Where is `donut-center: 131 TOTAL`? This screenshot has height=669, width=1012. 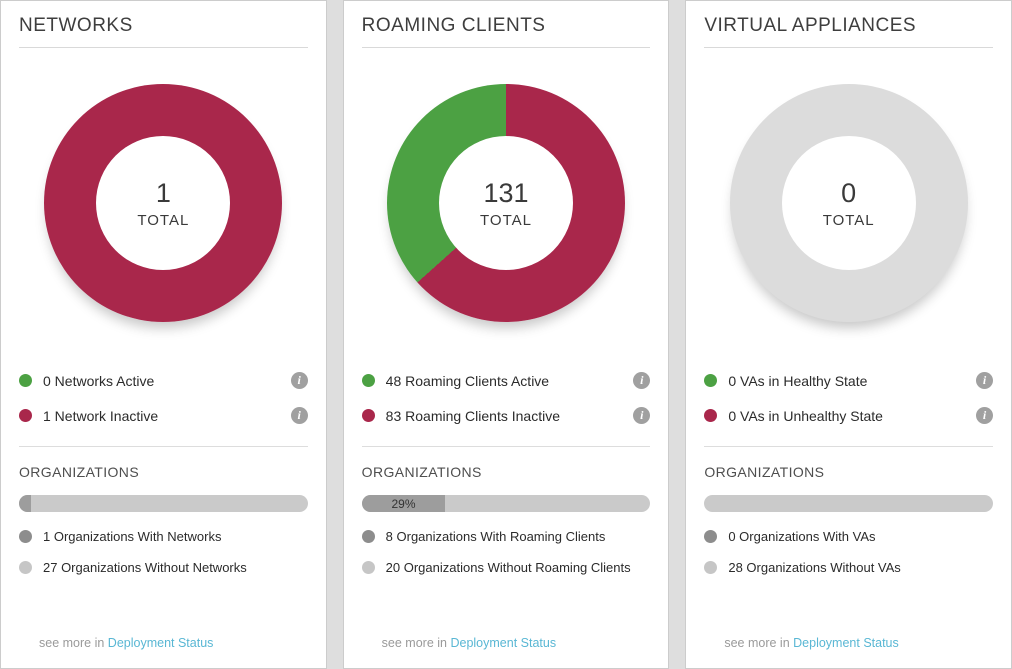 donut-center: 131 TOTAL is located at coordinates (506, 203).